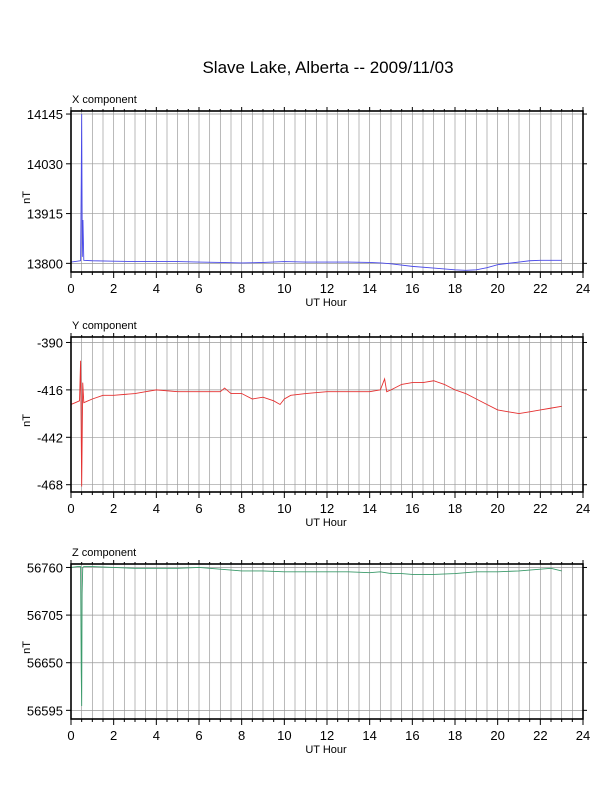  I want to click on x-tick-label-y: 16, so click(412, 508).